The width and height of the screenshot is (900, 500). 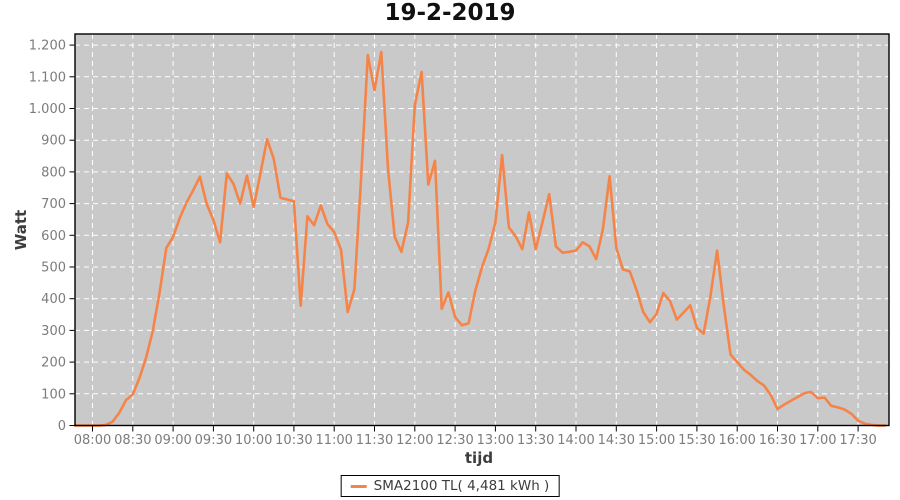 What do you see at coordinates (696, 440) in the screenshot?
I see `x-tick-label: 15:30` at bounding box center [696, 440].